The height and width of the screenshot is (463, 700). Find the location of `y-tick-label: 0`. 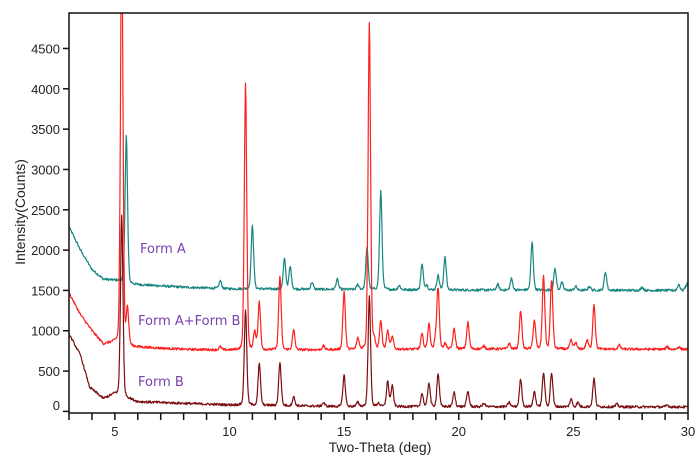

y-tick-label: 0 is located at coordinates (56, 405).